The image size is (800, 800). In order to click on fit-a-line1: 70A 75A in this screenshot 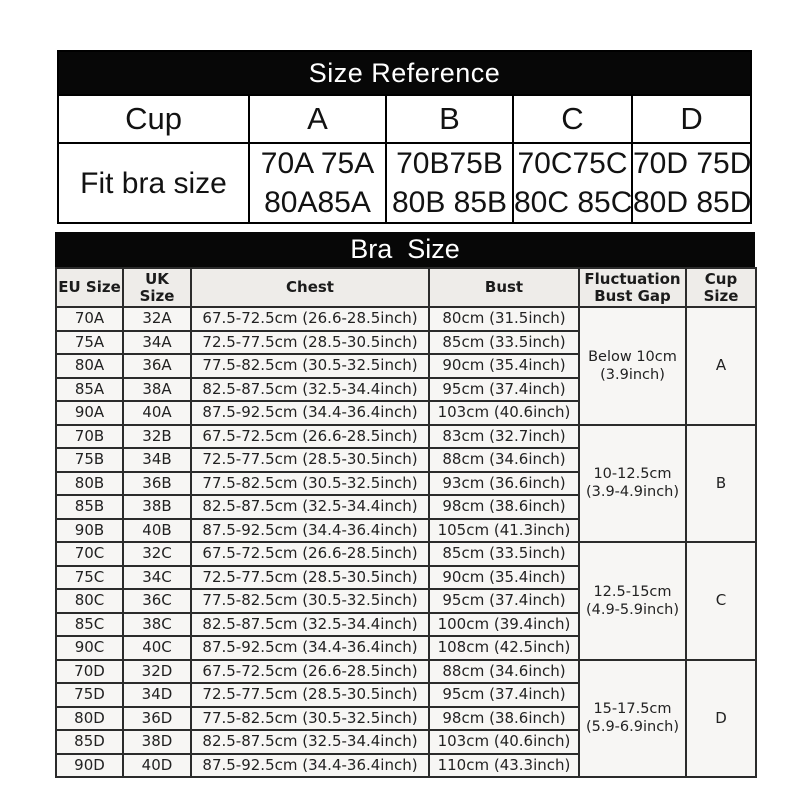, I will do `click(317, 163)`.